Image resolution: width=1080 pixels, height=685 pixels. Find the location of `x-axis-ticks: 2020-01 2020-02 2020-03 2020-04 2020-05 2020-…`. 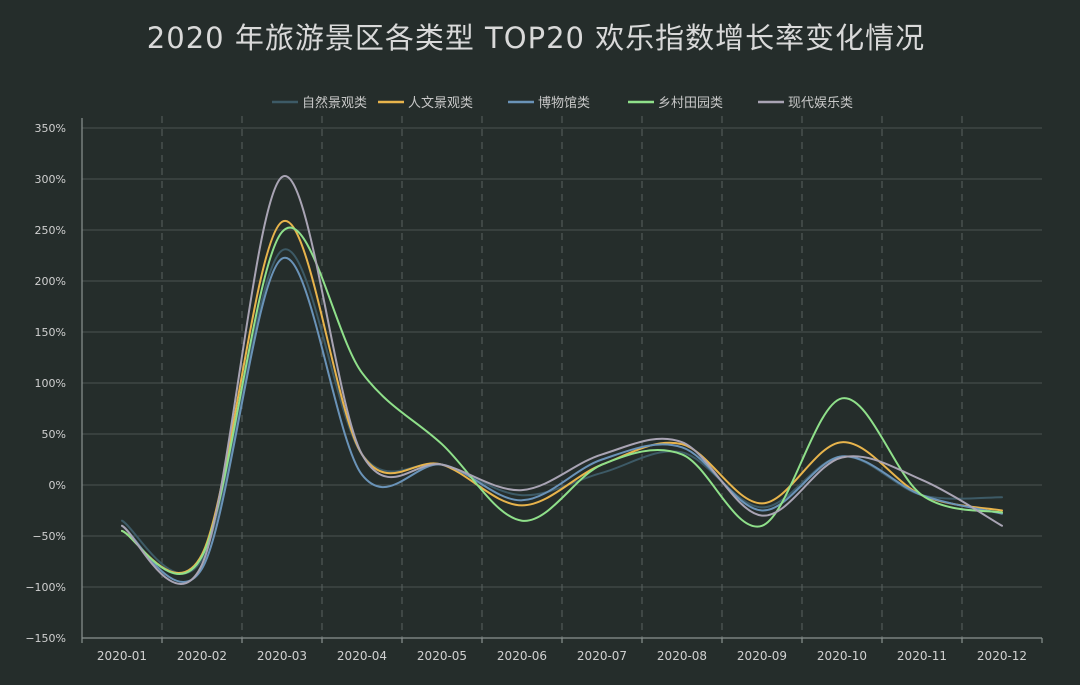

x-axis-ticks: 2020-01 2020-02 2020-03 2020-04 2020-05 2020-… is located at coordinates (562, 656).